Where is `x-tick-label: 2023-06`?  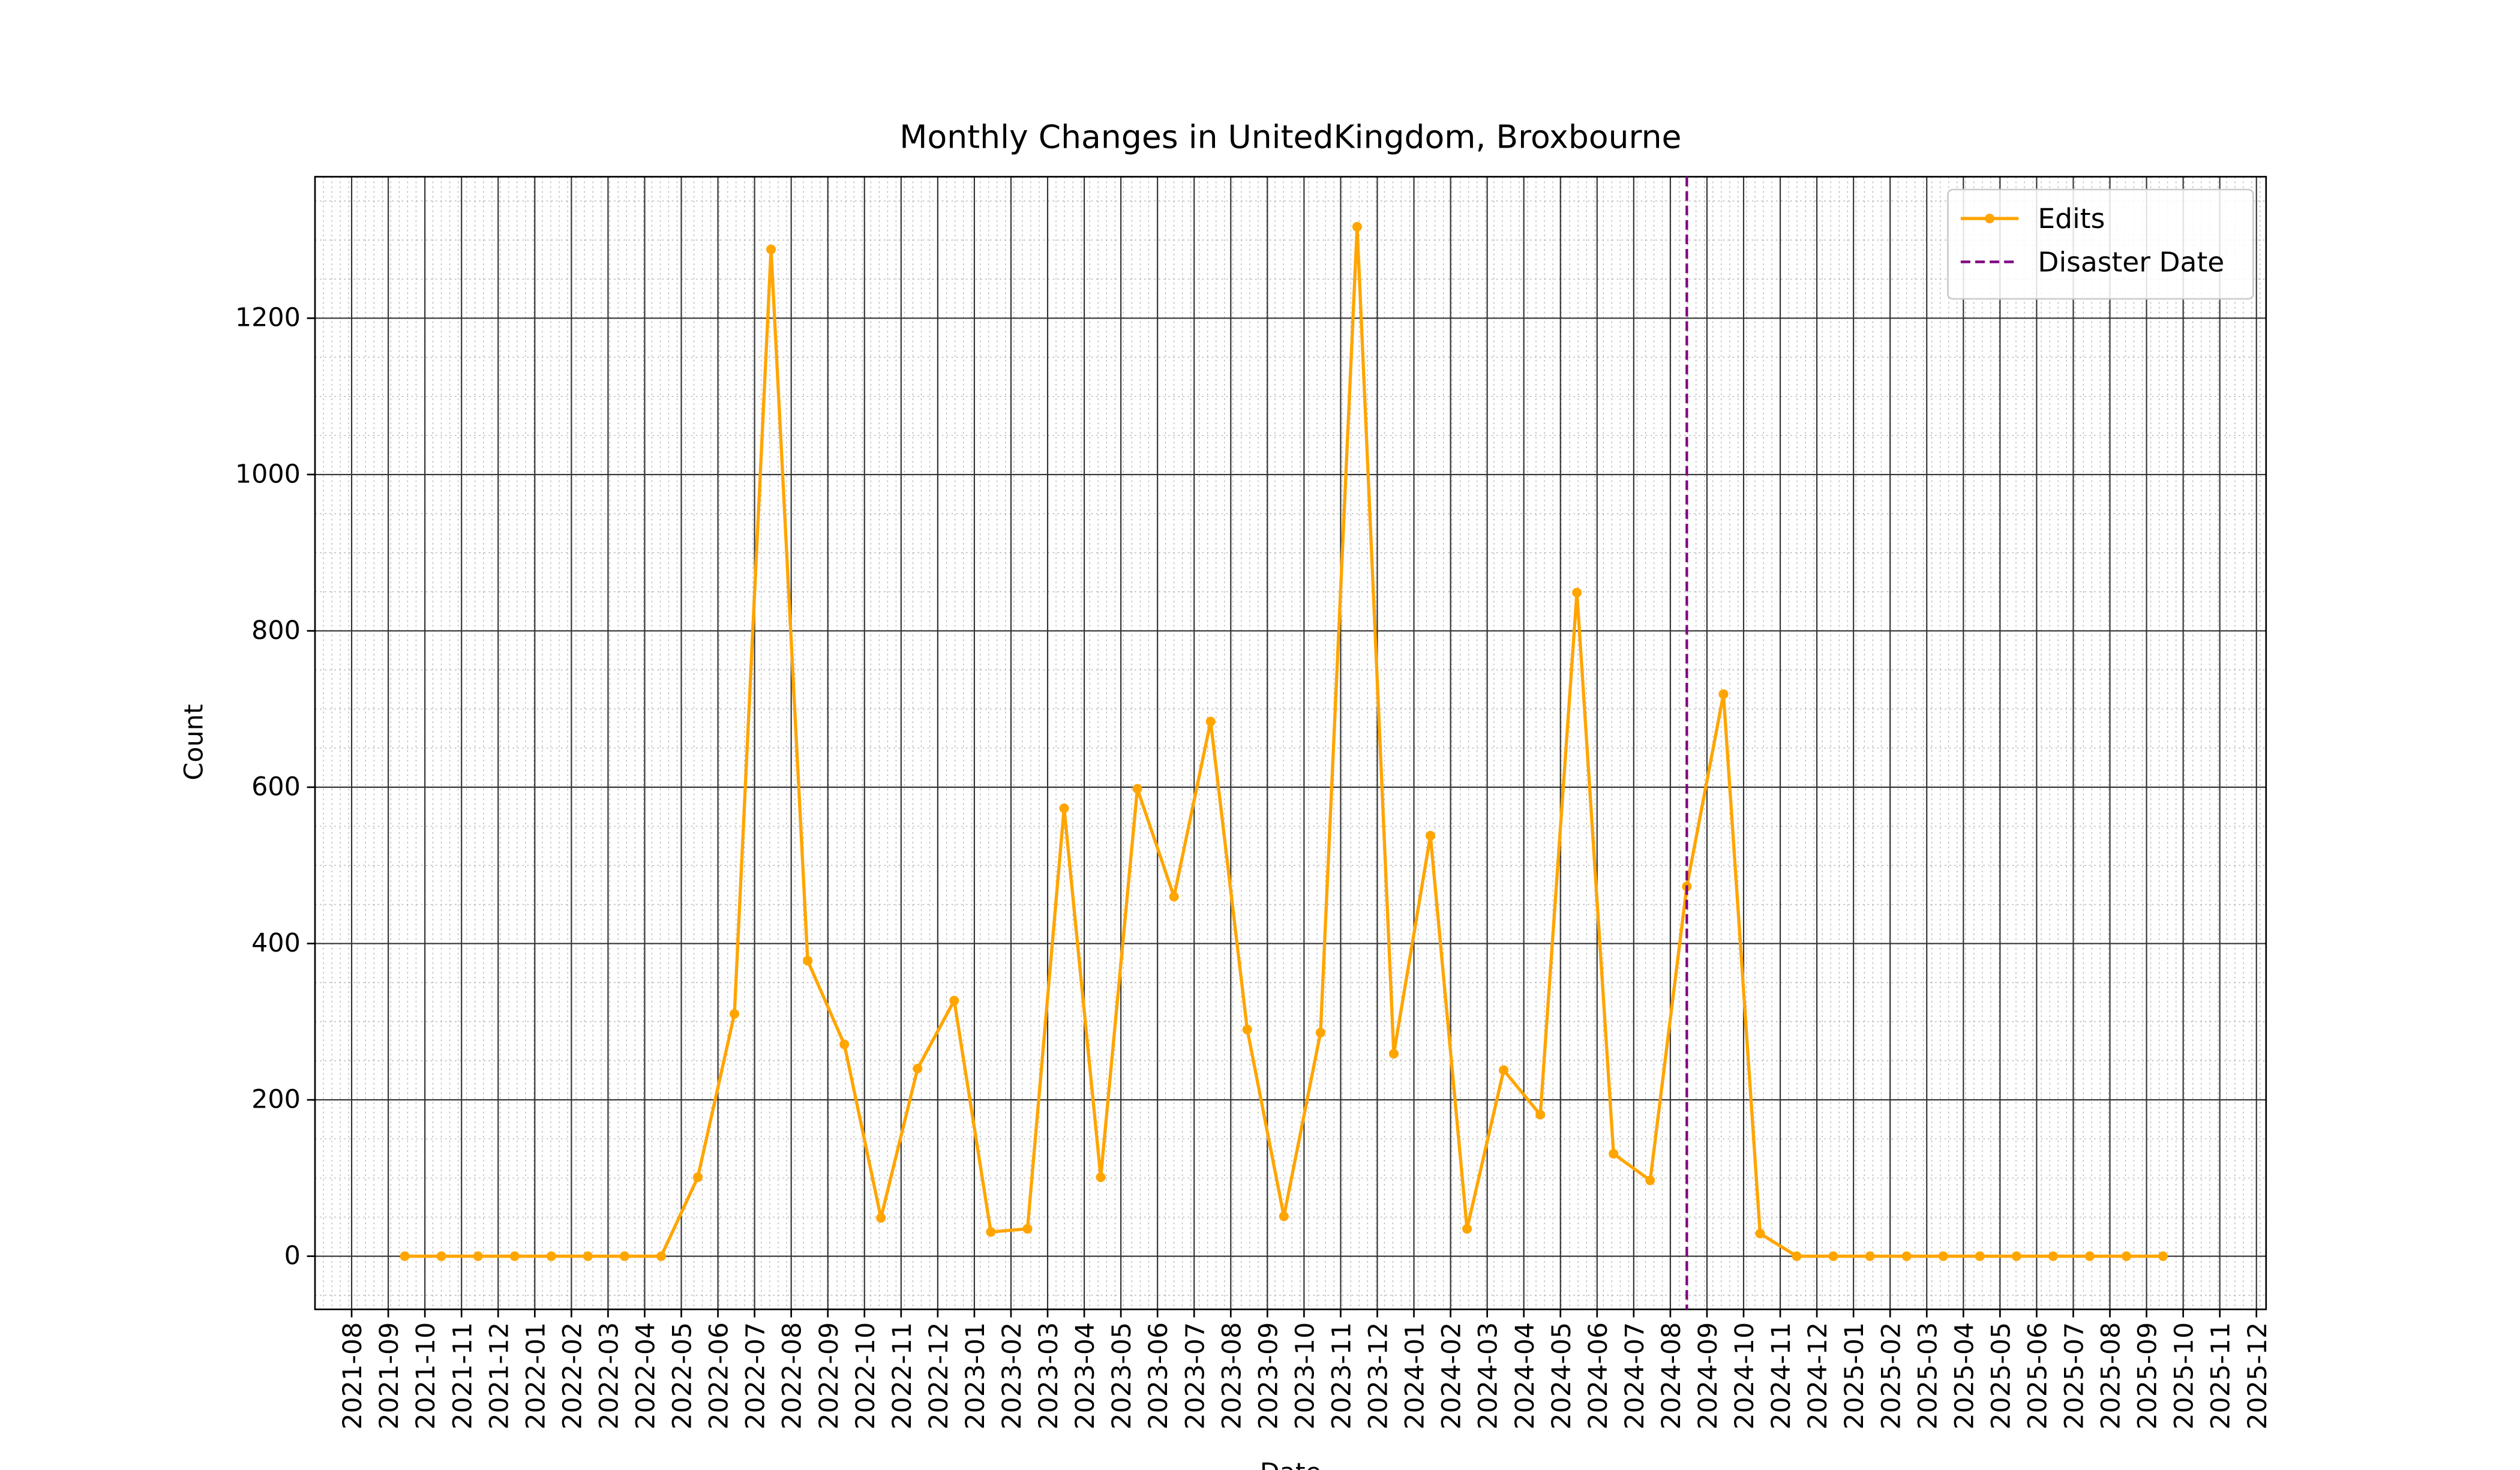 x-tick-label: 2023-06 is located at coordinates (1159, 1376).